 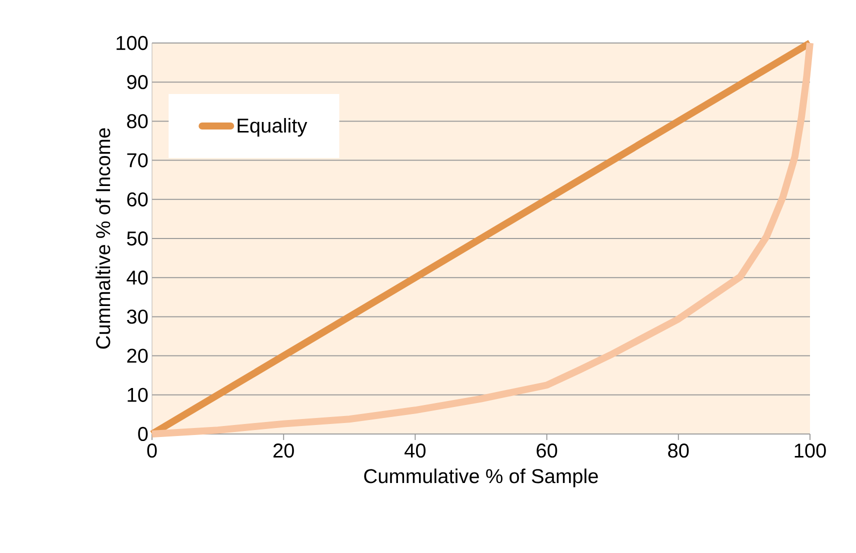 I want to click on y-tick-label: 80, so click(x=137, y=121).